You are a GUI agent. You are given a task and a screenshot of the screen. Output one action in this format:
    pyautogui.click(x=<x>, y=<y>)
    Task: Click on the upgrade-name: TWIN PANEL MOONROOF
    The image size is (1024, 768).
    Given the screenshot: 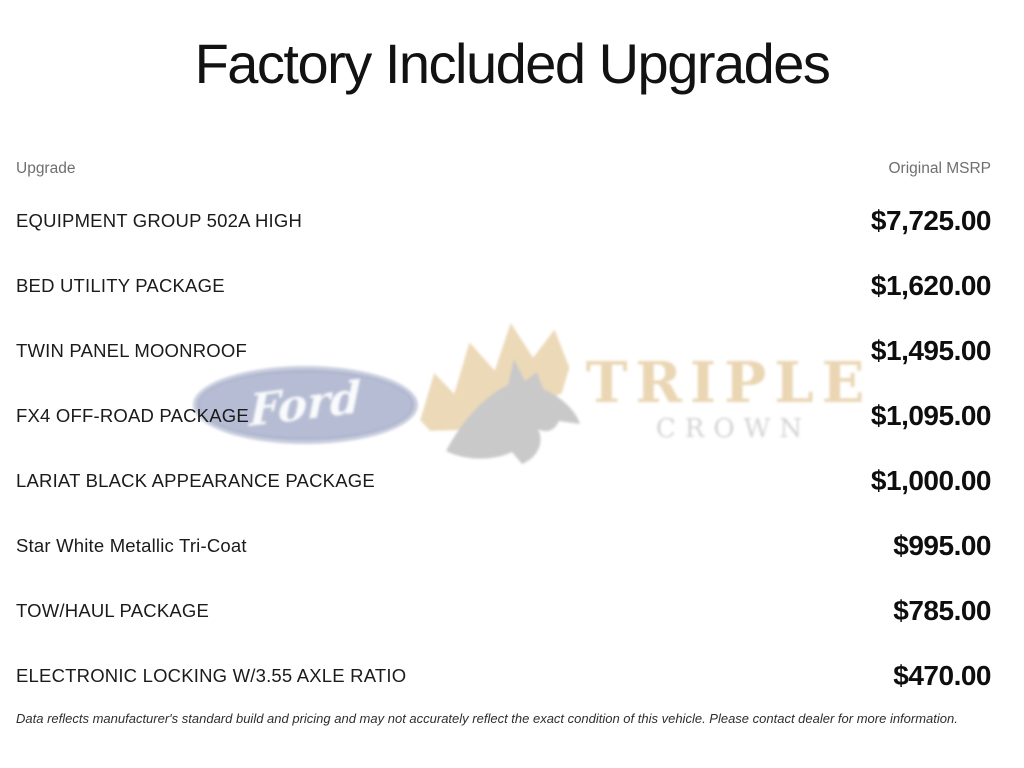 What is the action you would take?
    pyautogui.click(x=131, y=350)
    